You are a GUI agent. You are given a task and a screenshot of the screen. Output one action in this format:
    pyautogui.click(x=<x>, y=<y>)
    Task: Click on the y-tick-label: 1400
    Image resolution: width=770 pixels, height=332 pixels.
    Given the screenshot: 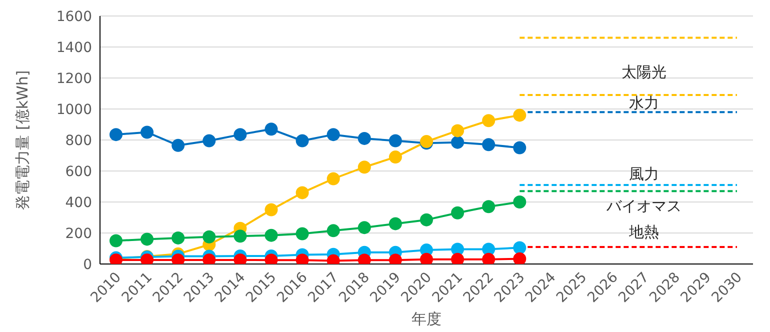 What is the action you would take?
    pyautogui.click(x=74, y=48)
    